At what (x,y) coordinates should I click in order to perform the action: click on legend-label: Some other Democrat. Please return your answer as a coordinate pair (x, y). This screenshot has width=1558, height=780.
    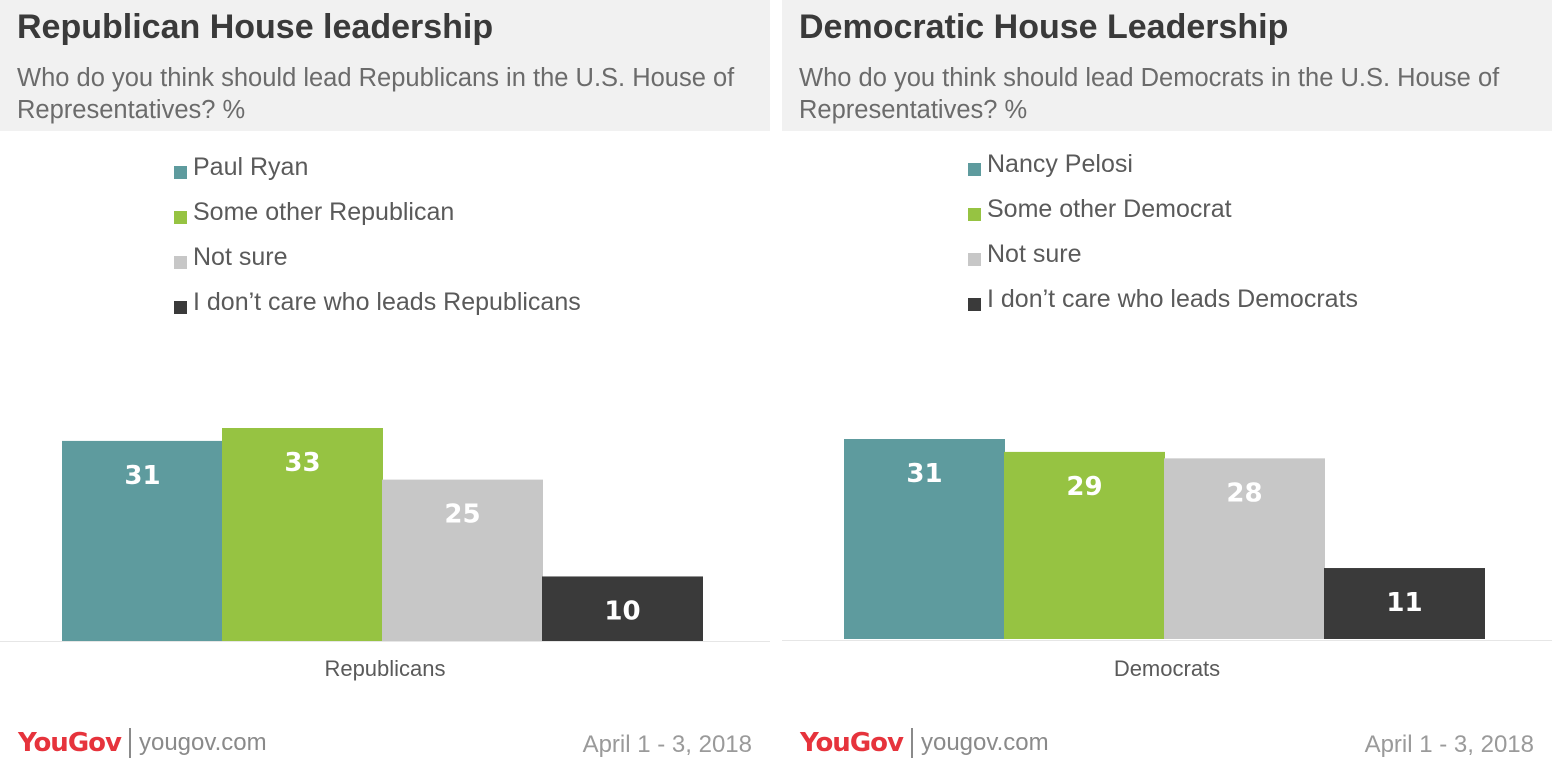
    Looking at the image, I should click on (1109, 209).